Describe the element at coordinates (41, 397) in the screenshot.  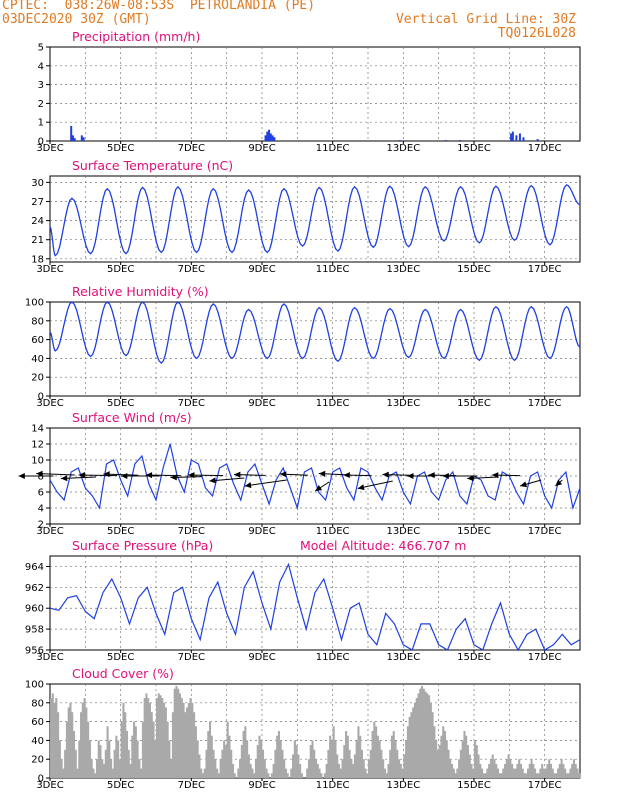
I see `y-tick-label: 0` at that location.